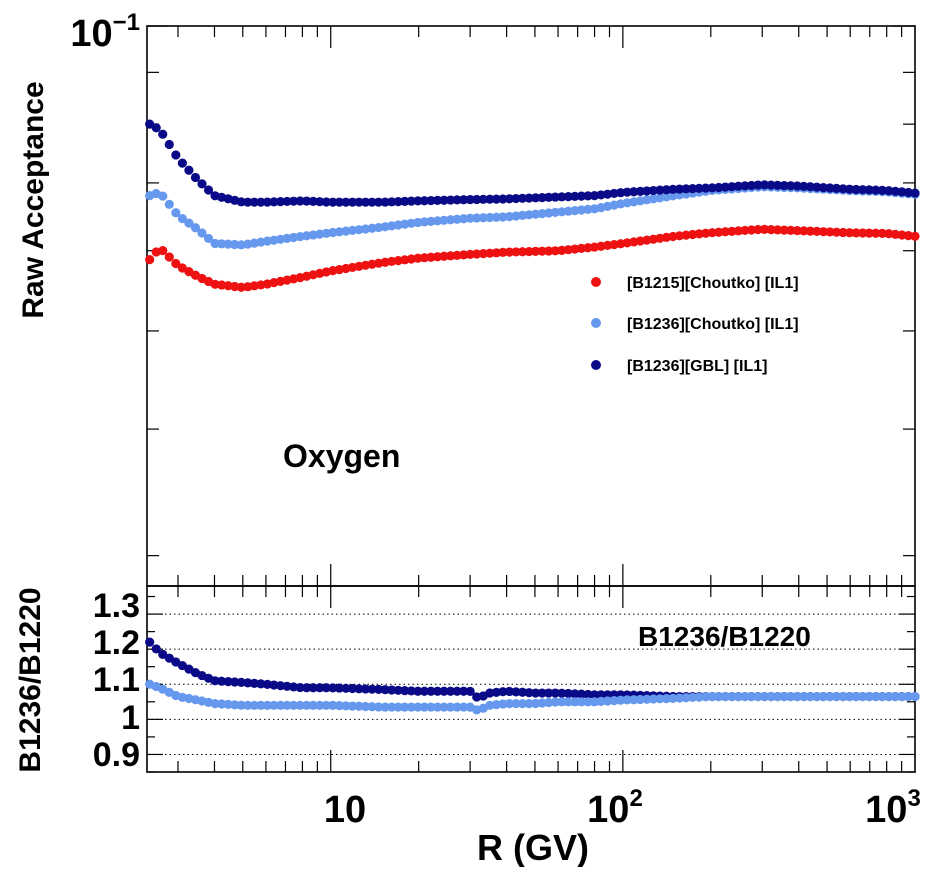  Describe the element at coordinates (116, 680) in the screenshot. I see `bottom-ytick-label: 1.1` at that location.